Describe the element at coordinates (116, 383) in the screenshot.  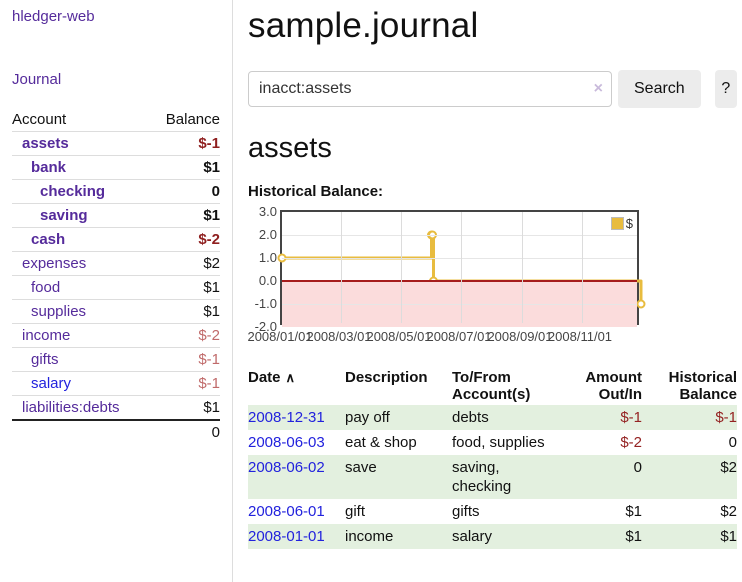
I see `account-row: salary $-1` at that location.